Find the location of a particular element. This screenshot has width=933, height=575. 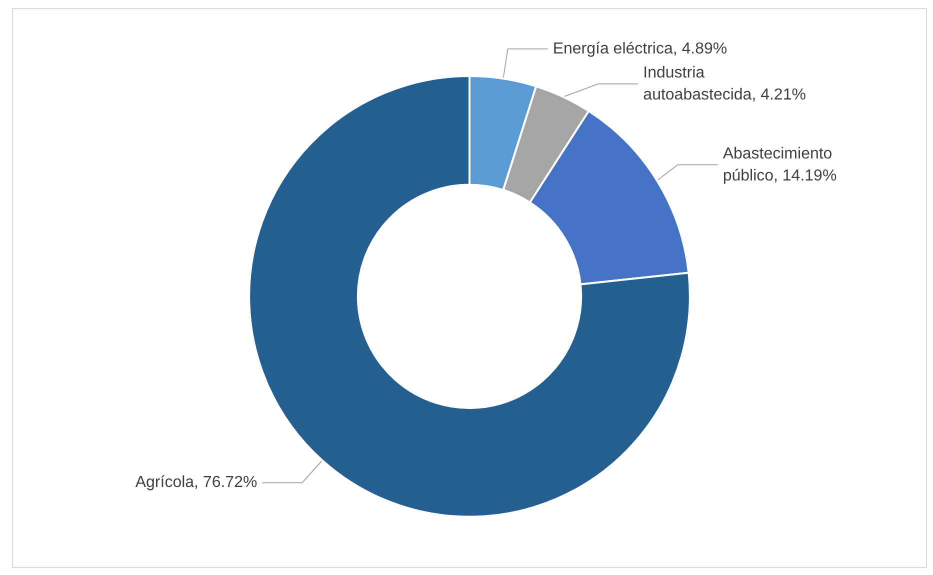

slice-label: Energía eléctrica, 4.89% is located at coordinates (640, 49).